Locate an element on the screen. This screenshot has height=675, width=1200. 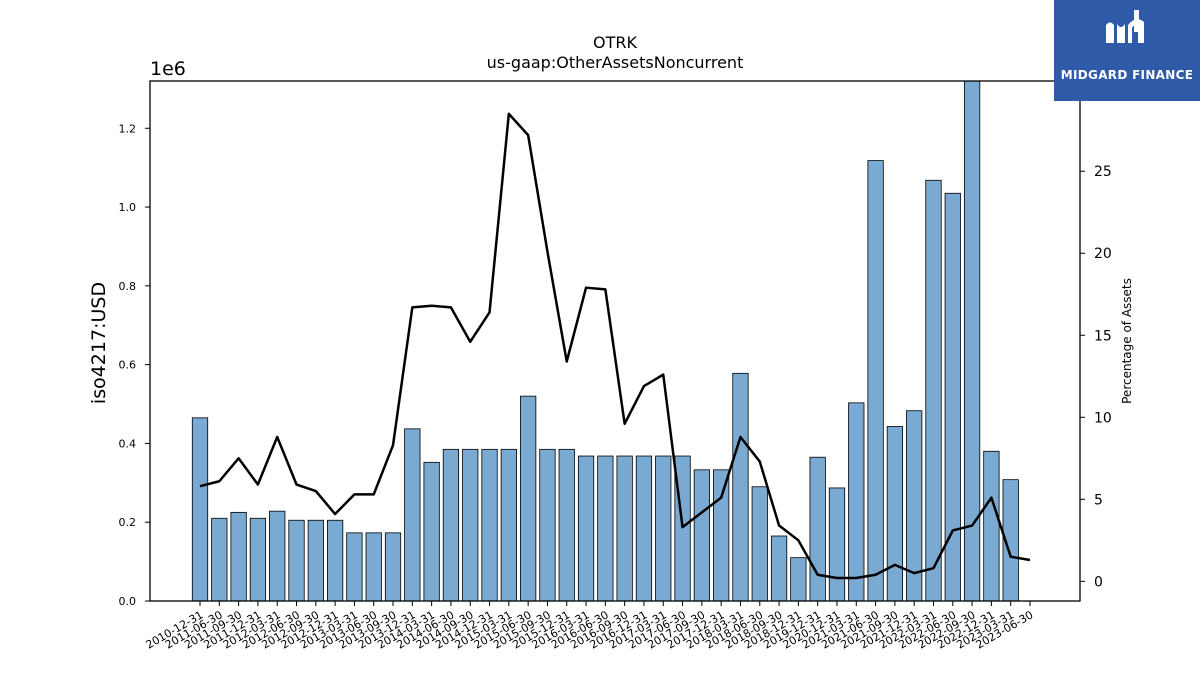
right-axis: 0 5 10 15 20 25 is located at coordinates (1096, 377).